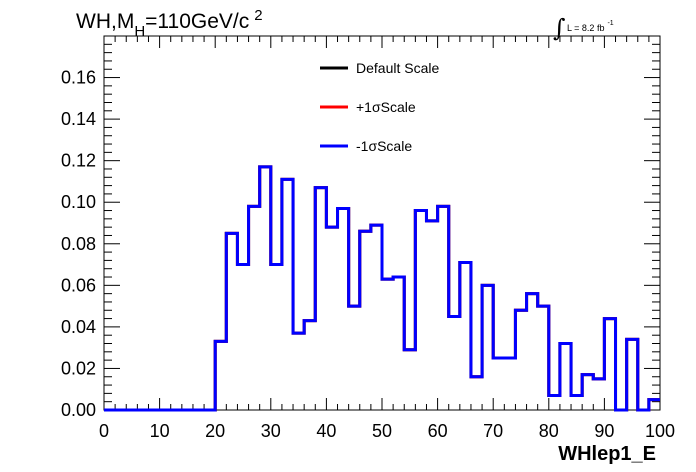 This screenshot has width=696, height=472. Describe the element at coordinates (160, 431) in the screenshot. I see `x-tick-label: 10` at that location.